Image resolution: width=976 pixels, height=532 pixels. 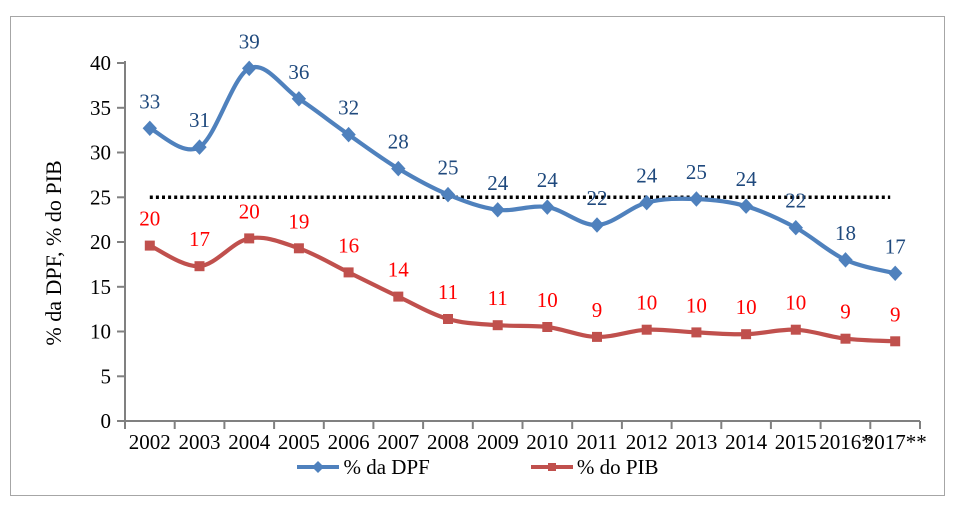 I want to click on data-label: 14, so click(x=399, y=270).